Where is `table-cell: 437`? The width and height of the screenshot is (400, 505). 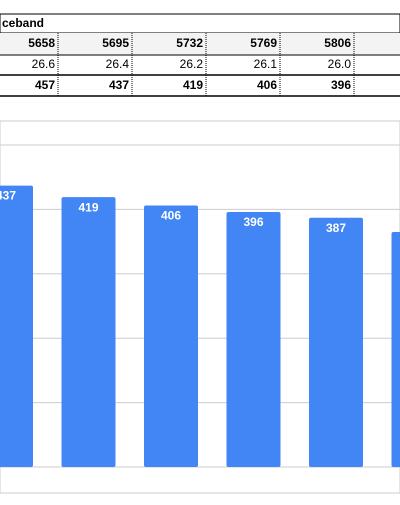 table-cell: 437 is located at coordinates (119, 85).